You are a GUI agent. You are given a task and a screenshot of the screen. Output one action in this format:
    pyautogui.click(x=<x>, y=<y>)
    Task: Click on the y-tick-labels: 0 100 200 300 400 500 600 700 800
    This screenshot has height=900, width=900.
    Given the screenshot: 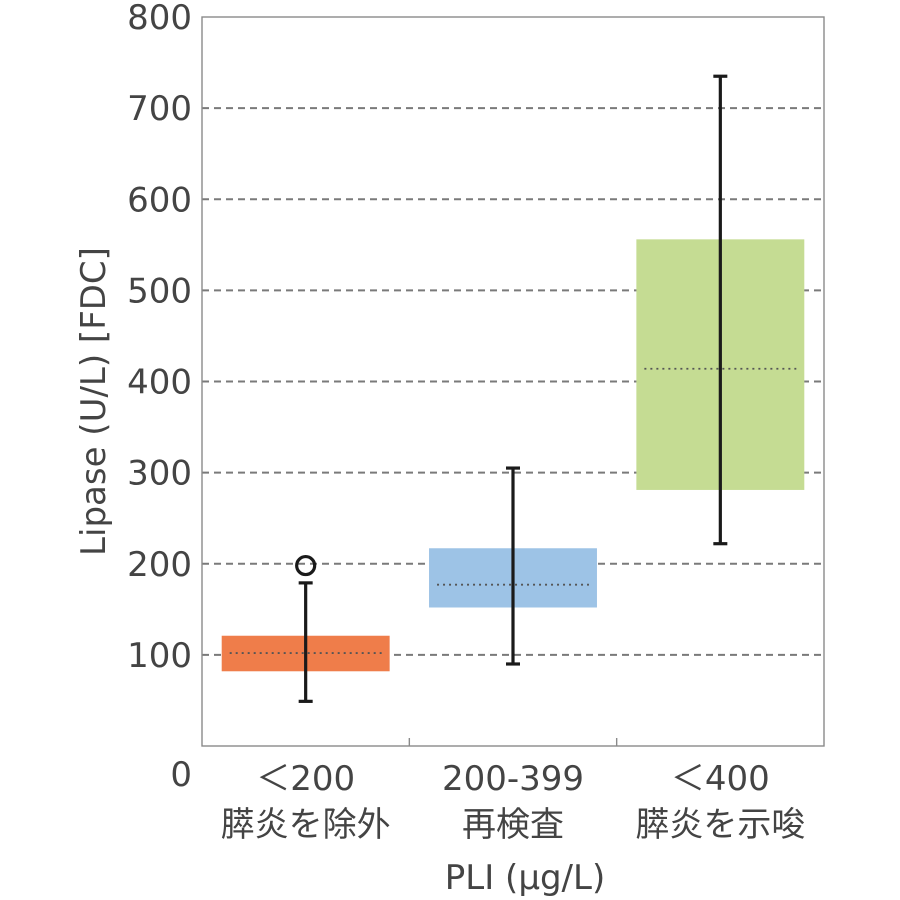 What is the action you would take?
    pyautogui.click(x=159, y=397)
    